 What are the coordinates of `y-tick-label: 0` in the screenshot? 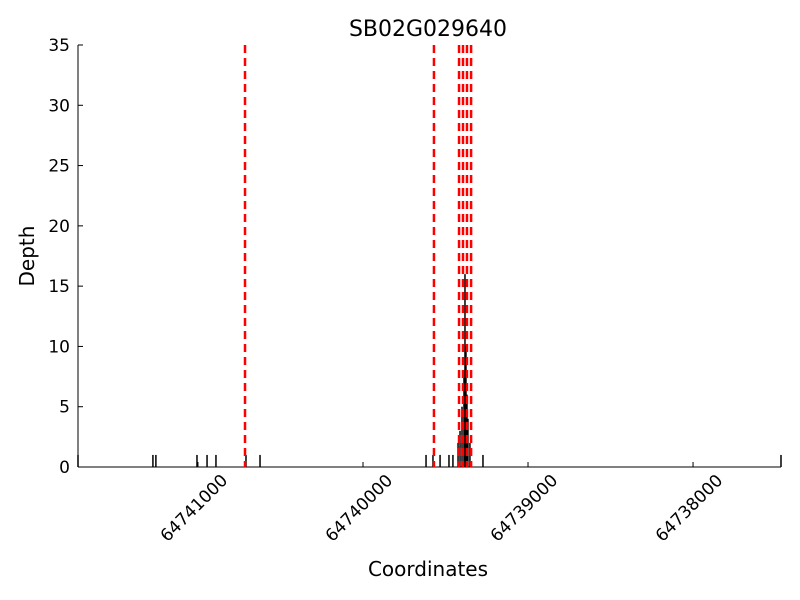 It's located at (64, 468).